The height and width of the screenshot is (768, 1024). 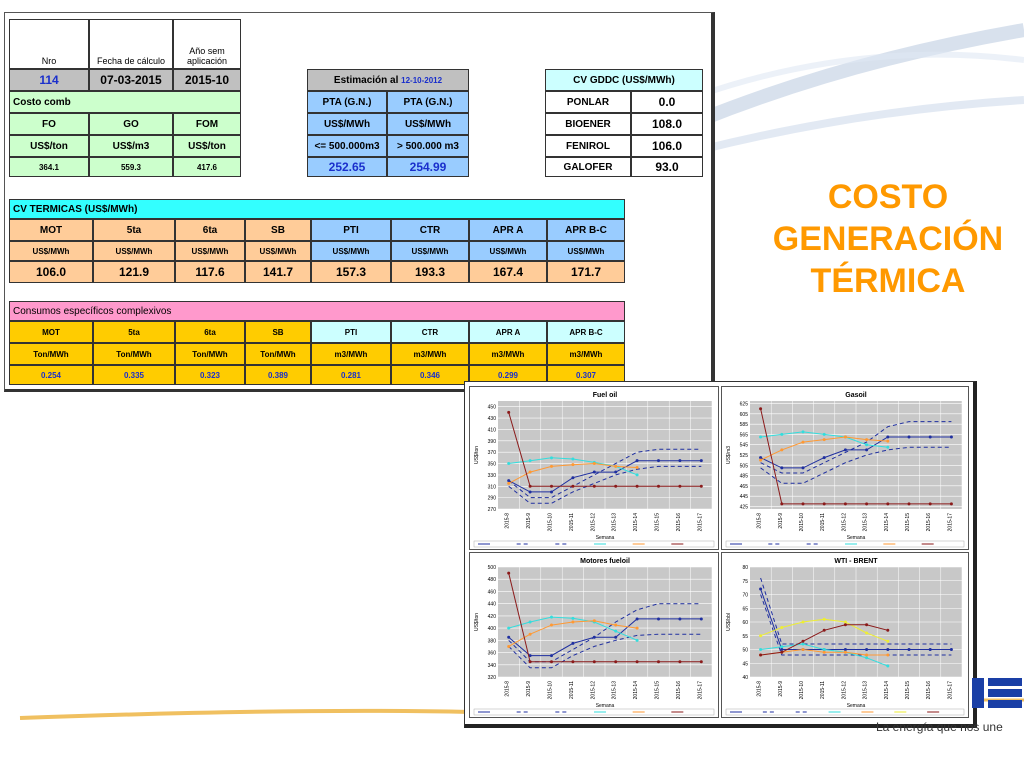 What do you see at coordinates (347, 146) in the screenshot?
I see `est-range-1: <= 500.000m3` at bounding box center [347, 146].